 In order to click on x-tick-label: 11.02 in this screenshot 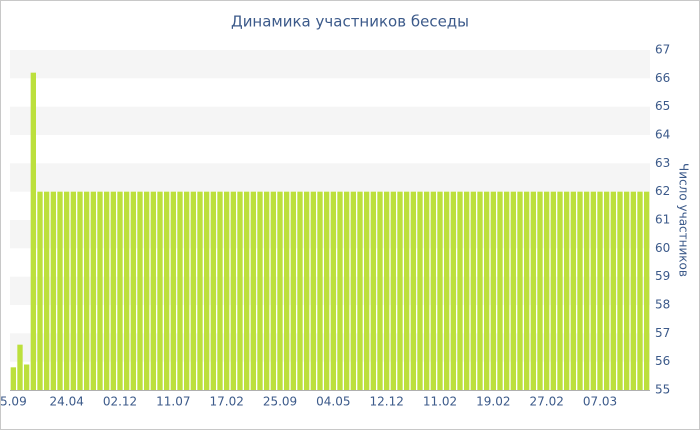, I will do `click(440, 402)`.